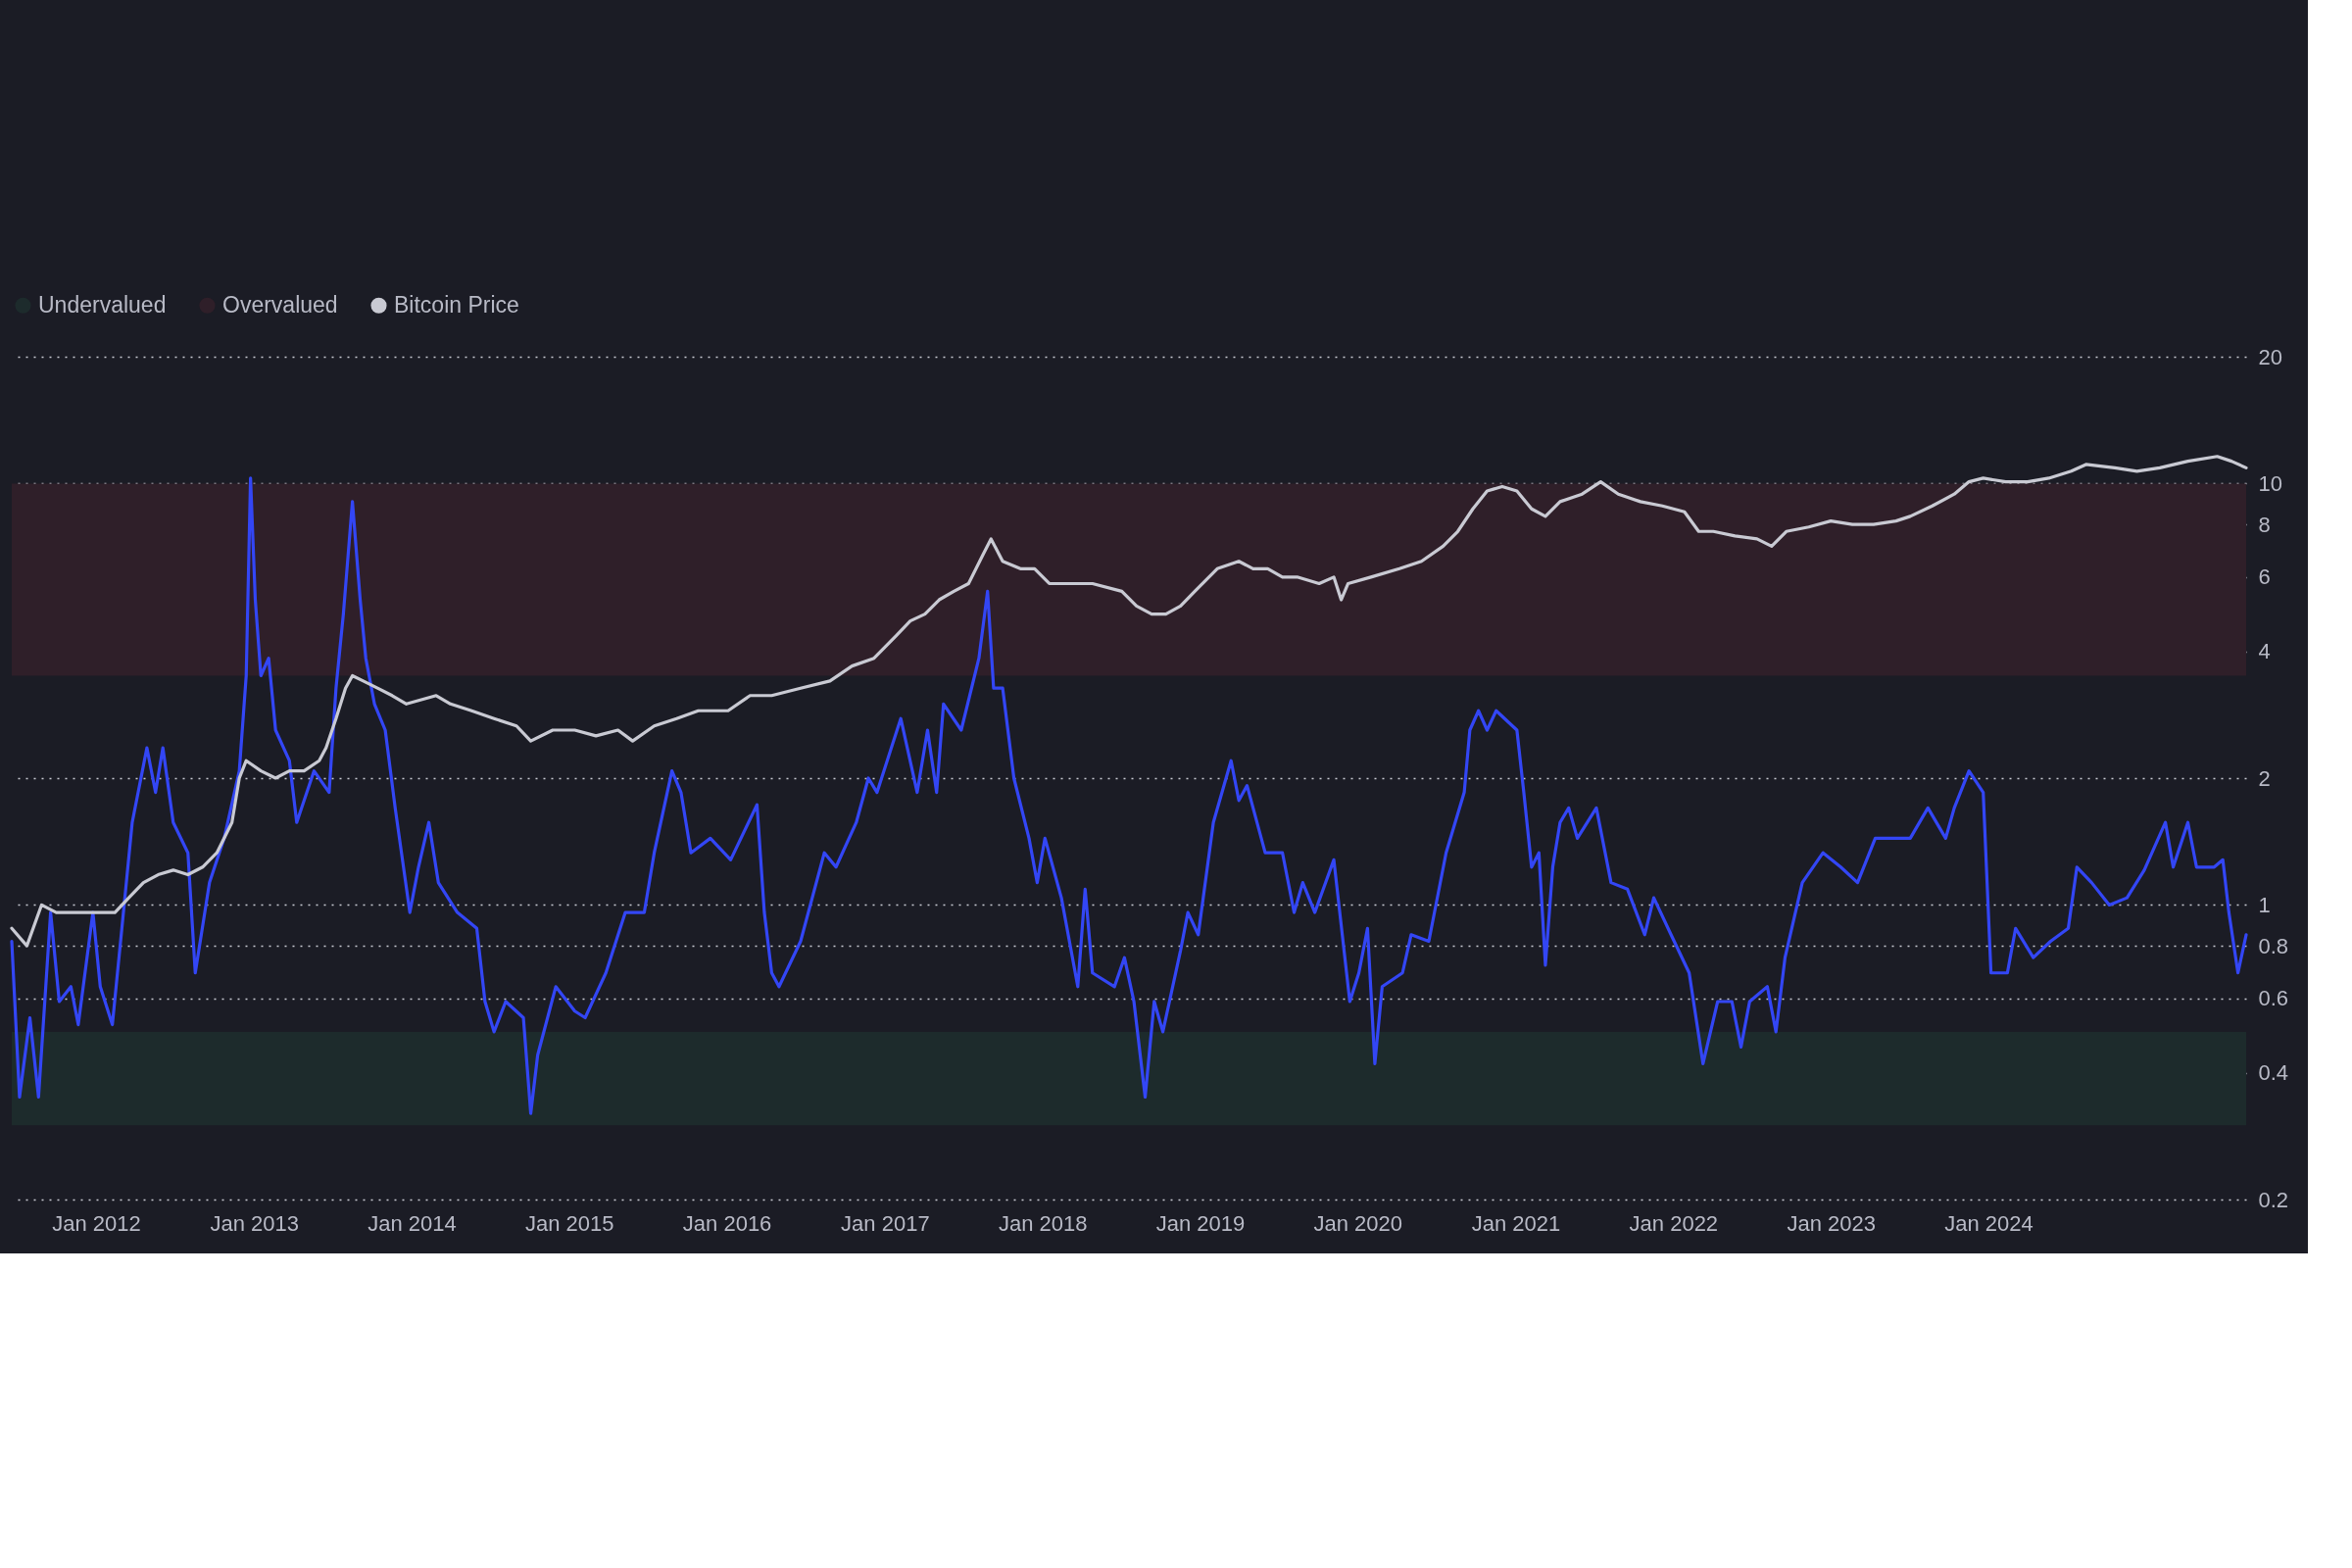 The image size is (2352, 1568). What do you see at coordinates (2270, 483) in the screenshot?
I see `y-tick-label: 10` at bounding box center [2270, 483].